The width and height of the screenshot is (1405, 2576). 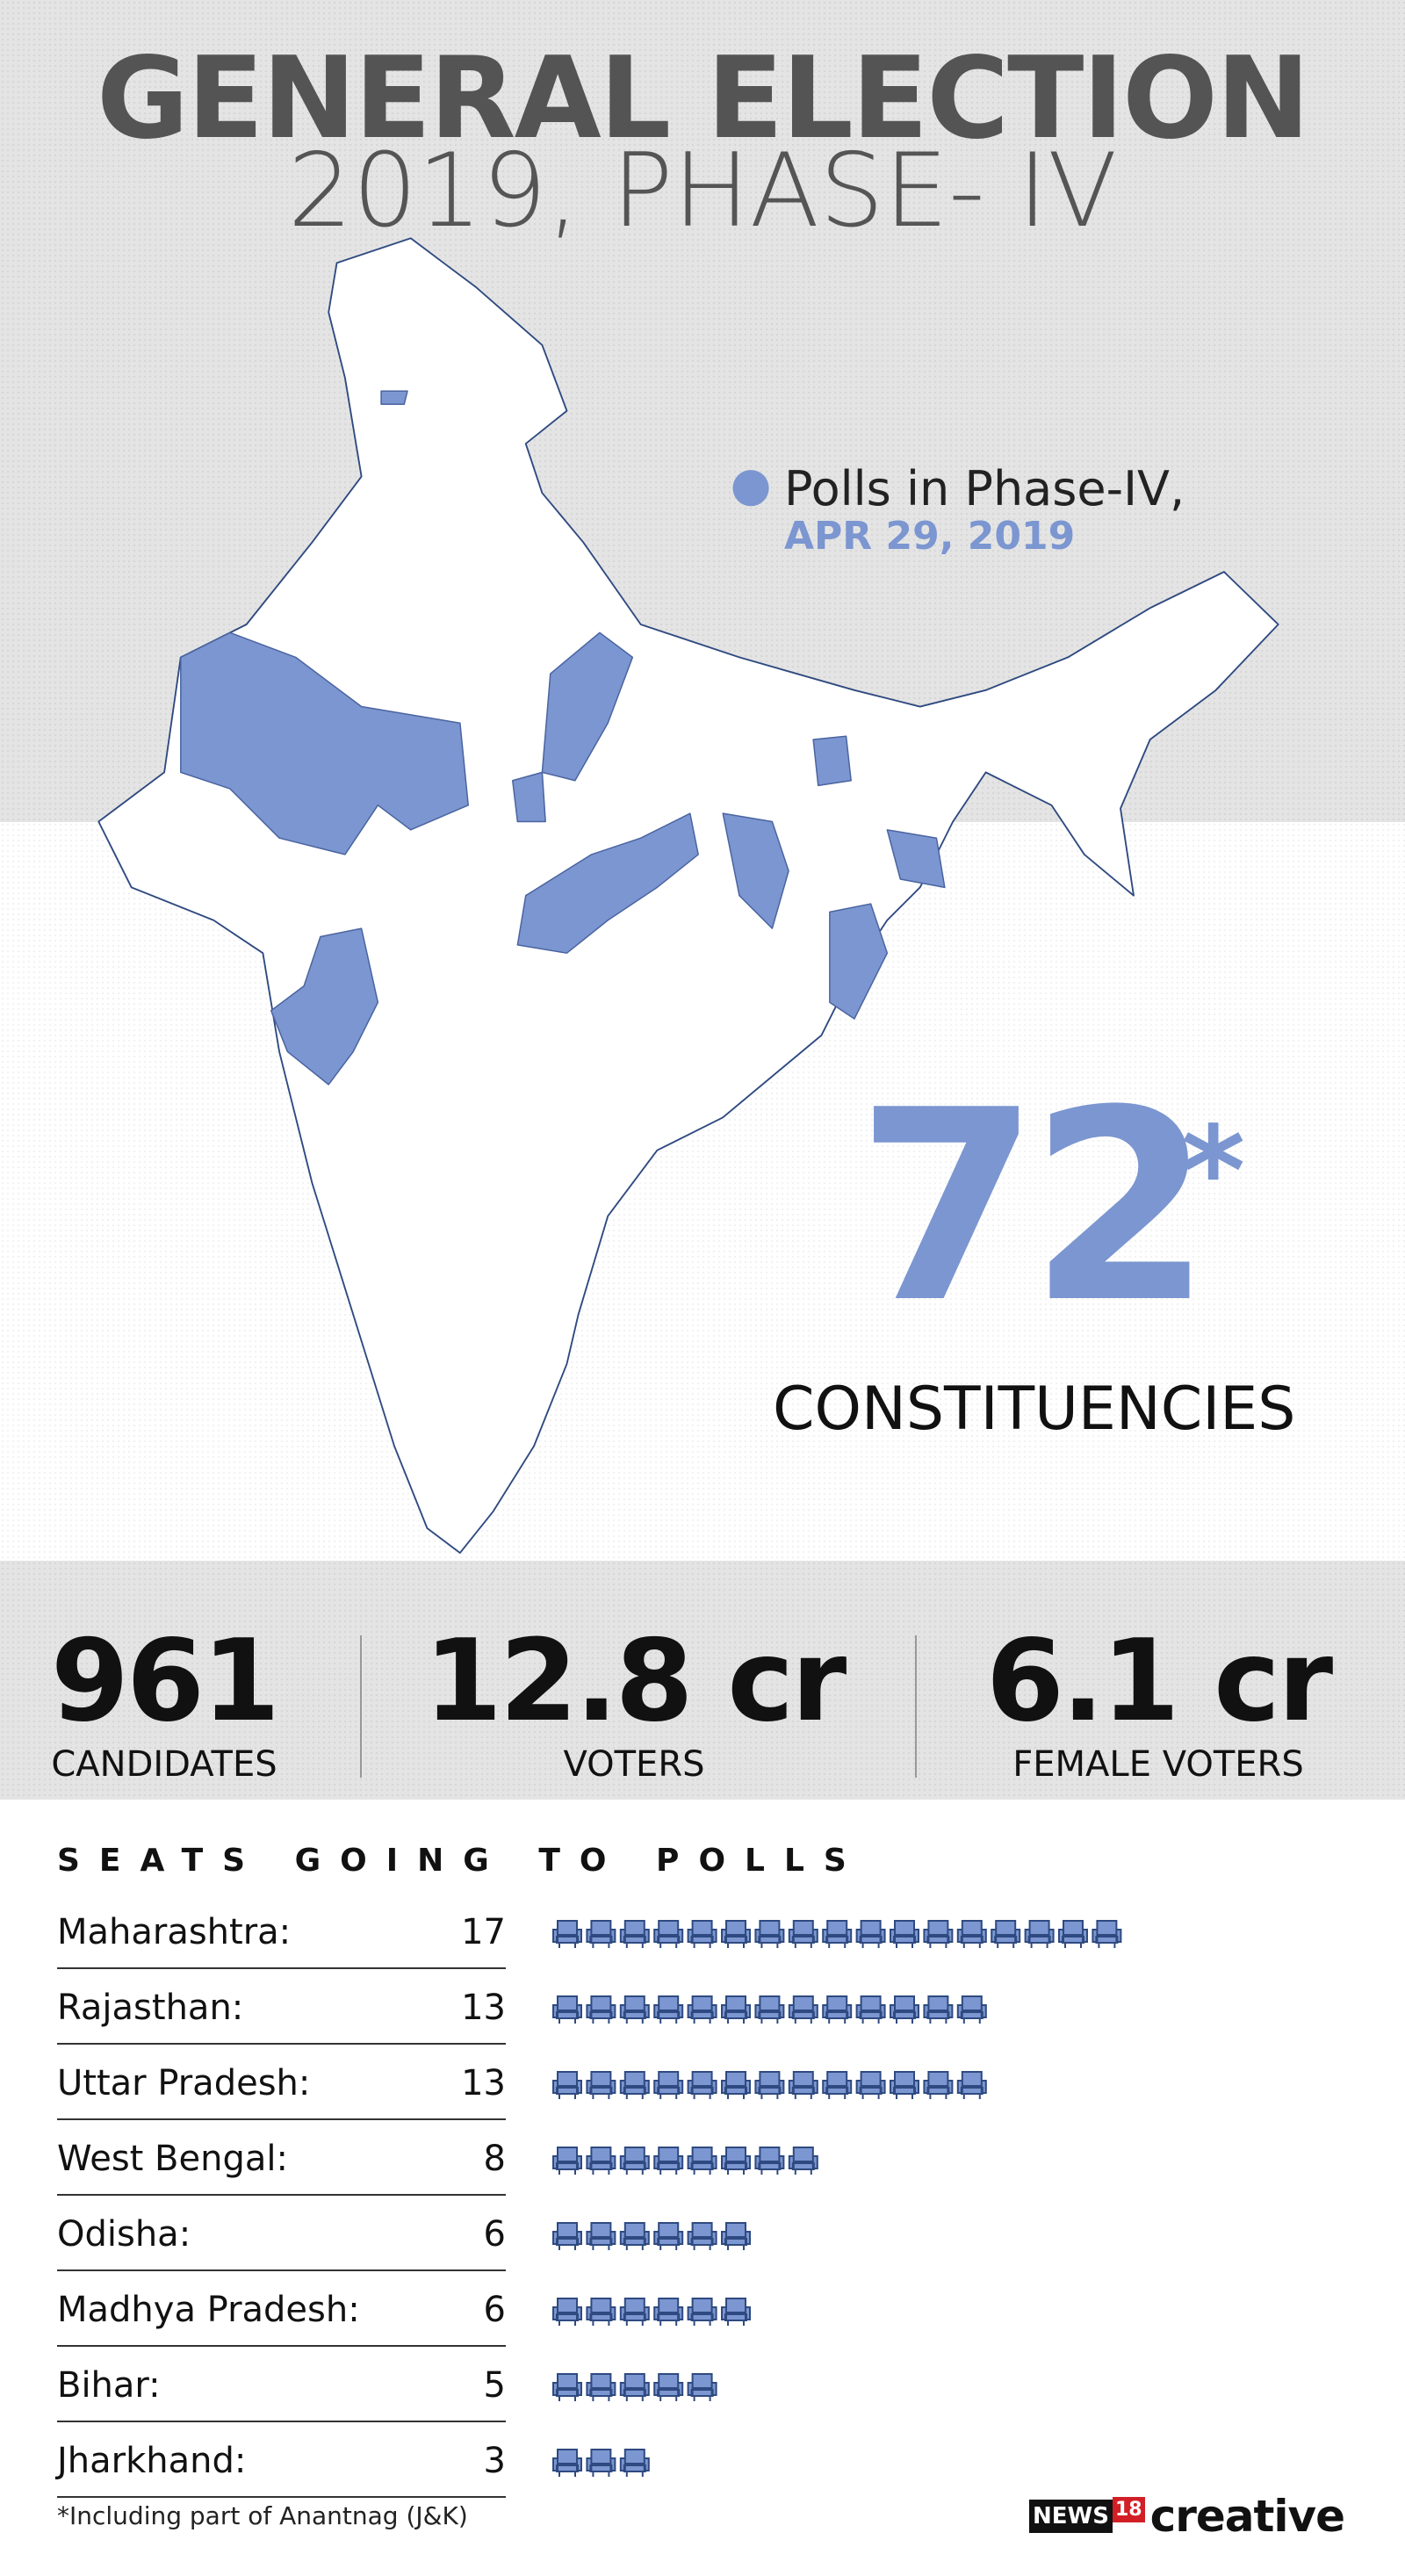 What do you see at coordinates (1159, 1681) in the screenshot?
I see `stat-value: 6.1 cr` at bounding box center [1159, 1681].